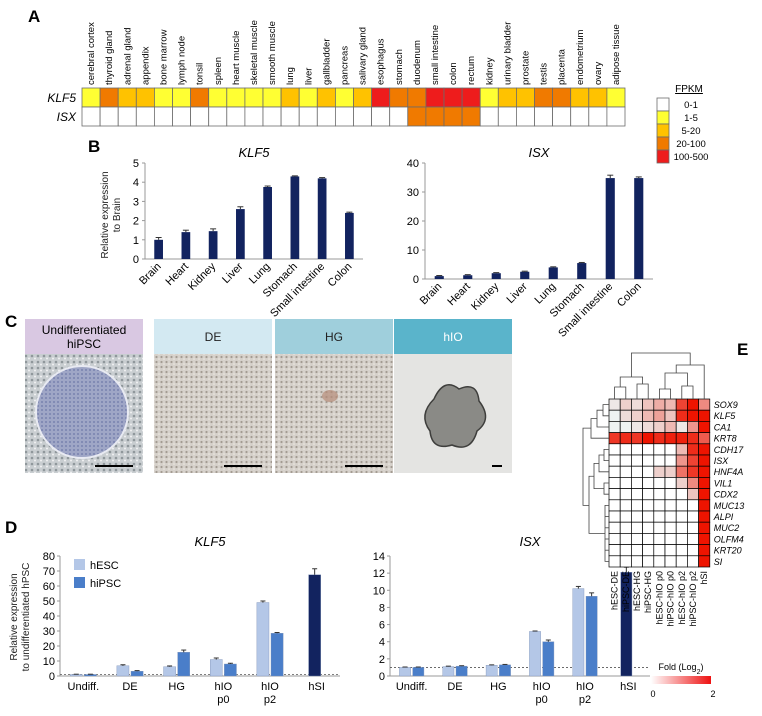  What do you see at coordinates (129, 687) in the screenshot?
I see `x-tick-label: DE` at bounding box center [129, 687].